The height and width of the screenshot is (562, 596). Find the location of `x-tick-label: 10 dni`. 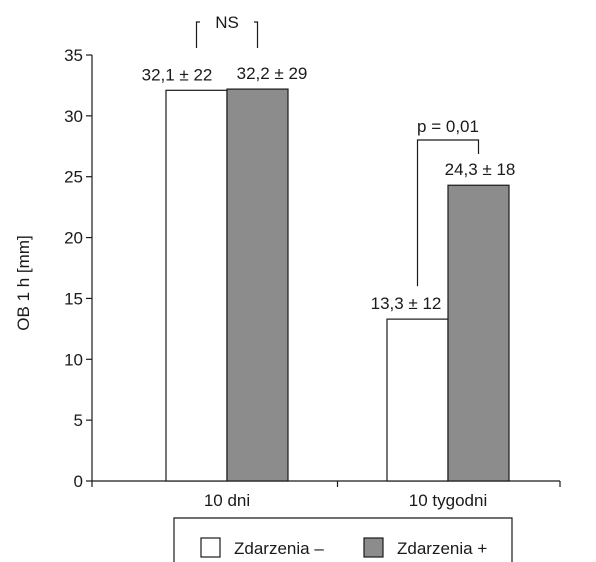

x-tick-label: 10 dni is located at coordinates (227, 500).